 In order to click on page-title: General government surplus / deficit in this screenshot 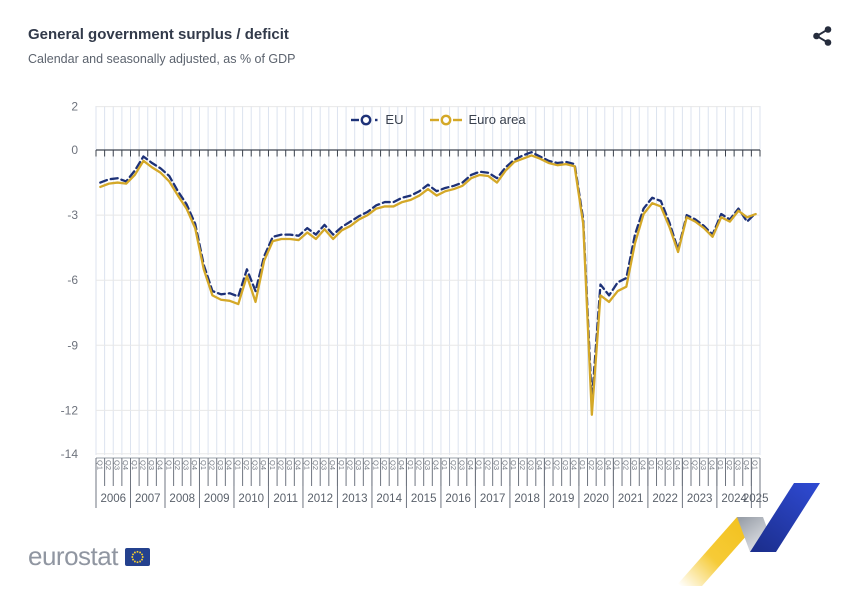, I will do `click(158, 34)`.